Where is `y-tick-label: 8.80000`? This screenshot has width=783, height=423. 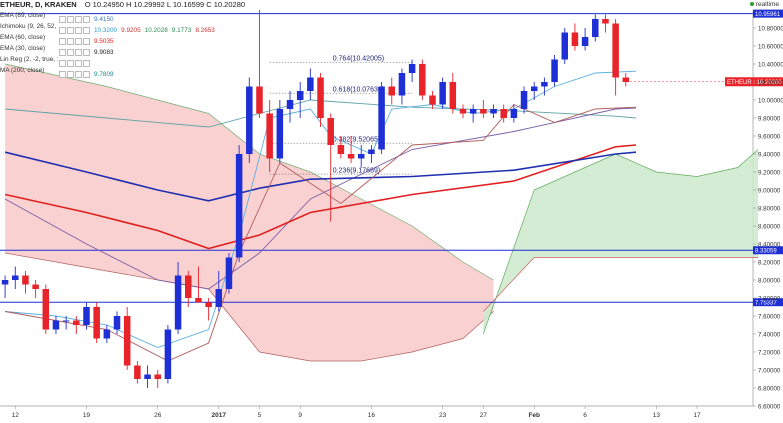
y-tick-label: 8.80000 is located at coordinates (769, 208).